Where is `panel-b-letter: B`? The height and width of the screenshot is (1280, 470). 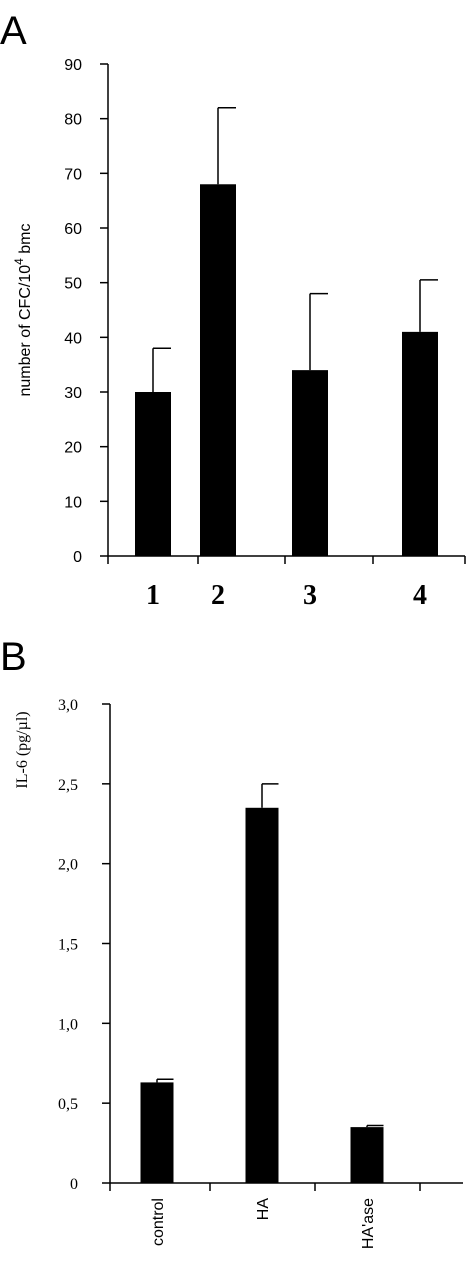
panel-b-letter: B is located at coordinates (13, 657).